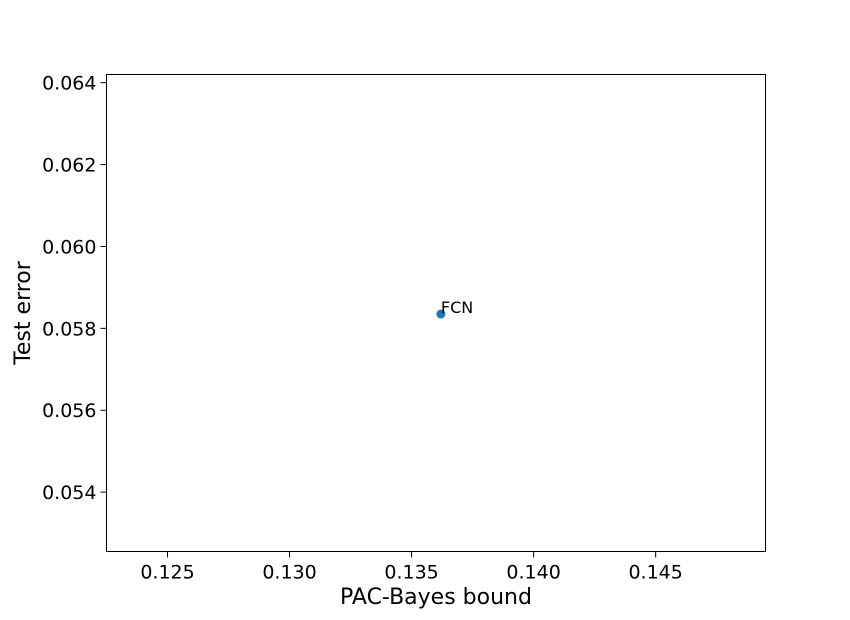  Describe the element at coordinates (69, 84) in the screenshot. I see `y-tick-label: 0.064` at that location.